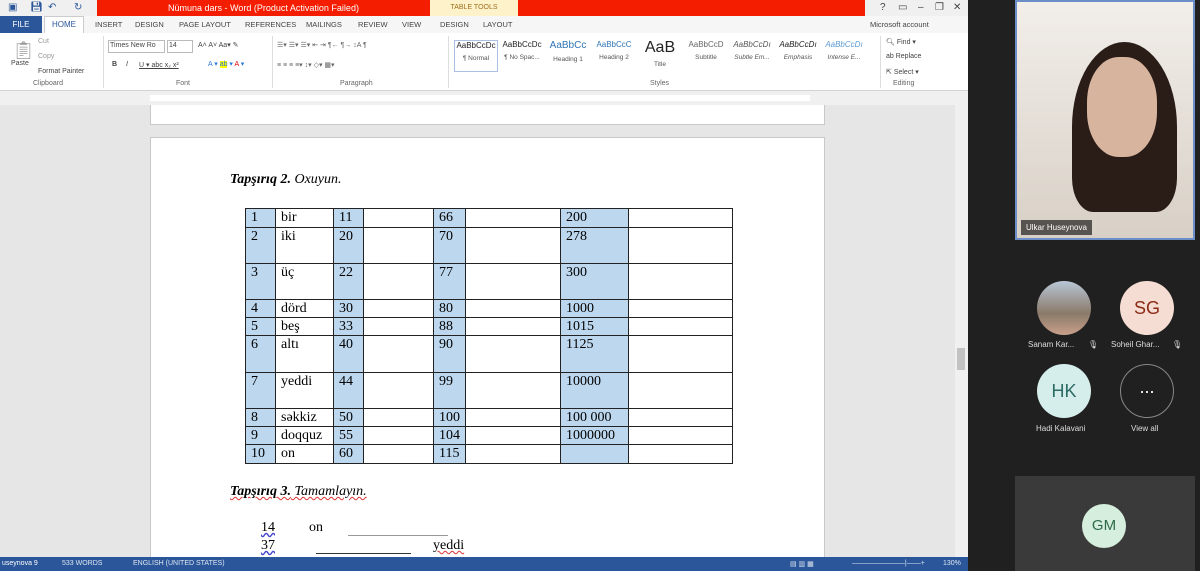 Image resolution: width=1200 pixels, height=571 pixels. What do you see at coordinates (64, 24) in the screenshot?
I see `tab-home: HOME` at bounding box center [64, 24].